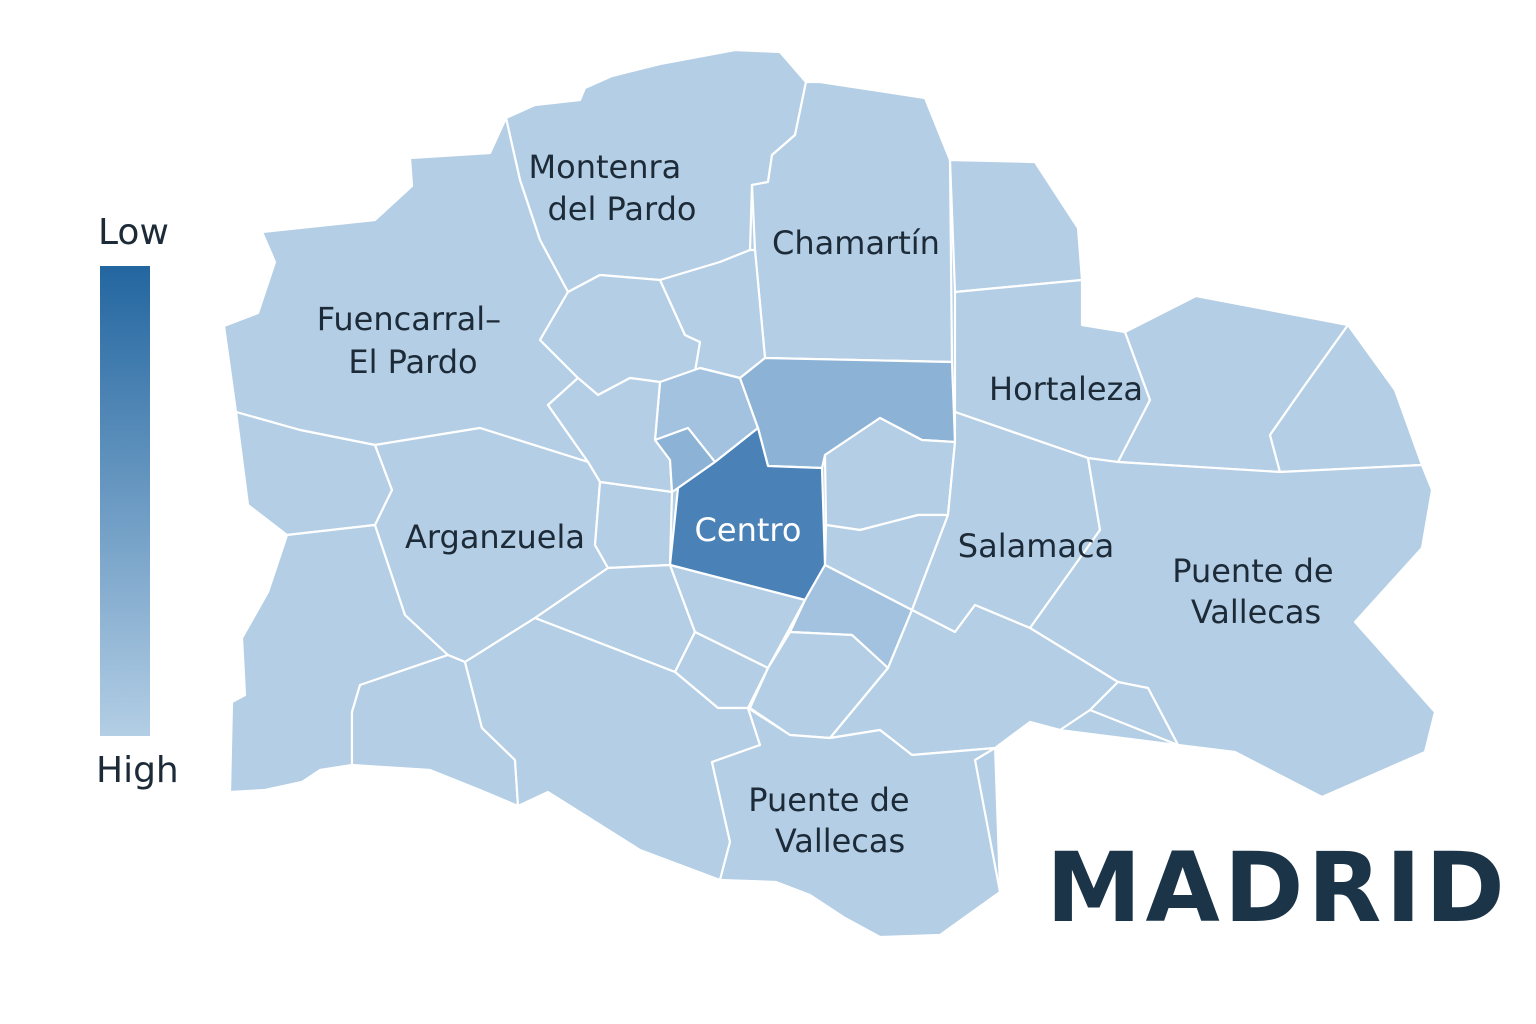 This screenshot has height=1024, width=1536. I want to click on legend-low-label: Low, so click(133, 232).